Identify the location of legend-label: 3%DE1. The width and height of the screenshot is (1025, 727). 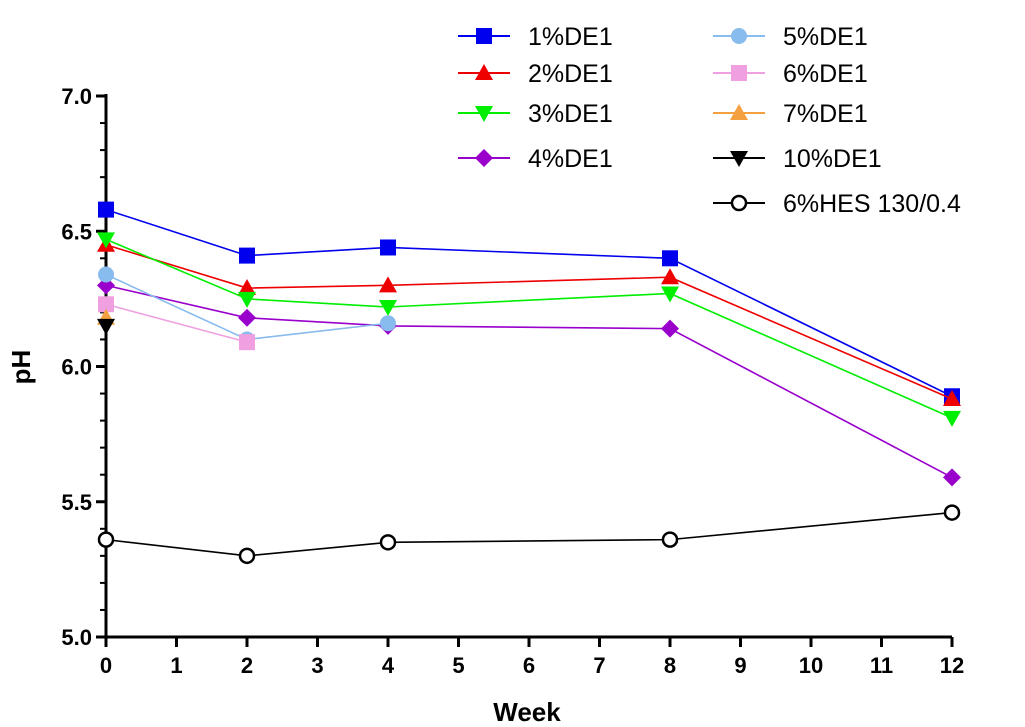
(570, 114).